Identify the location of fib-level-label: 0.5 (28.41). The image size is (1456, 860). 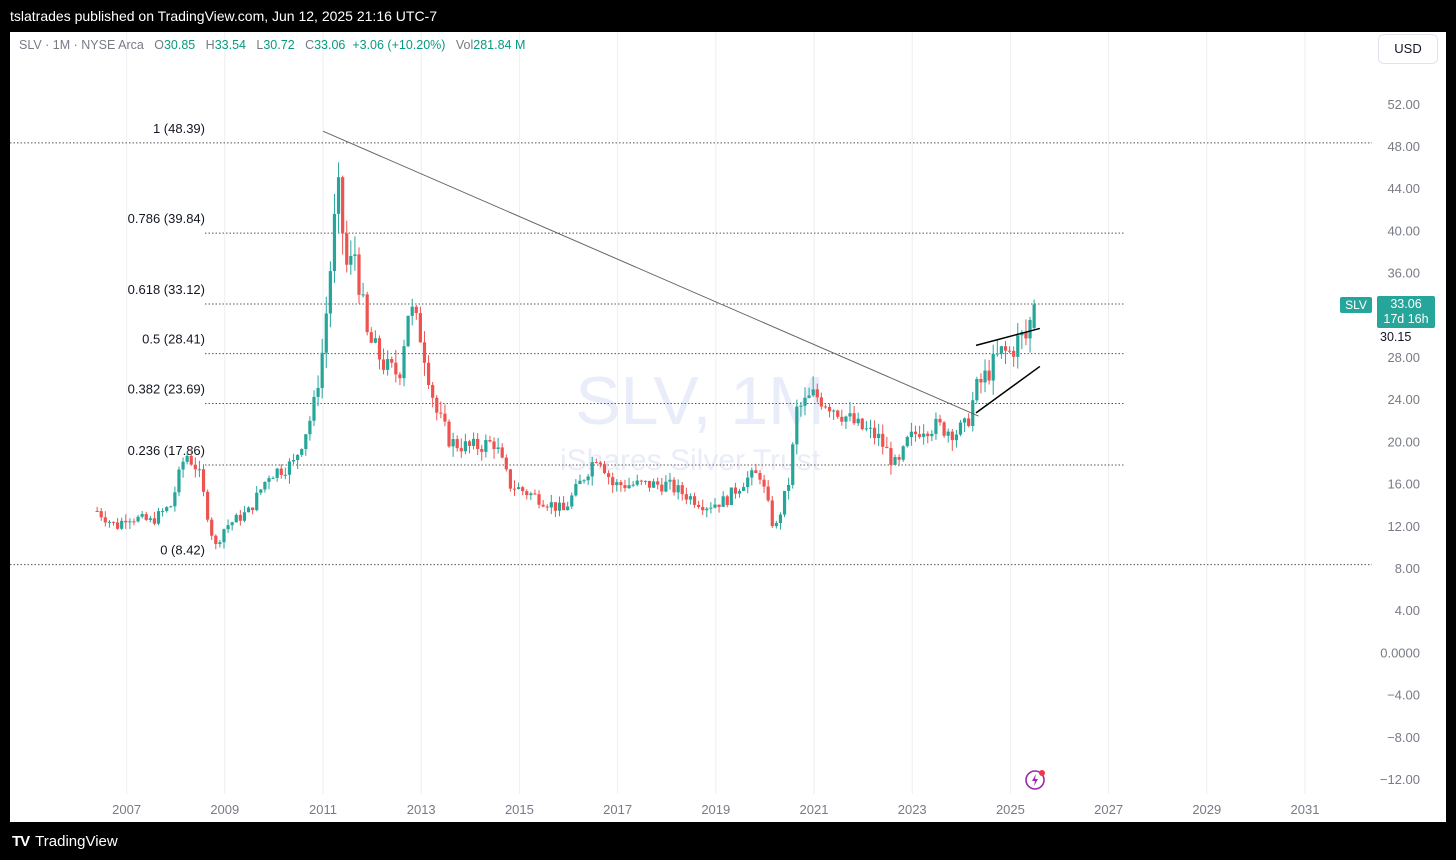
(173, 339).